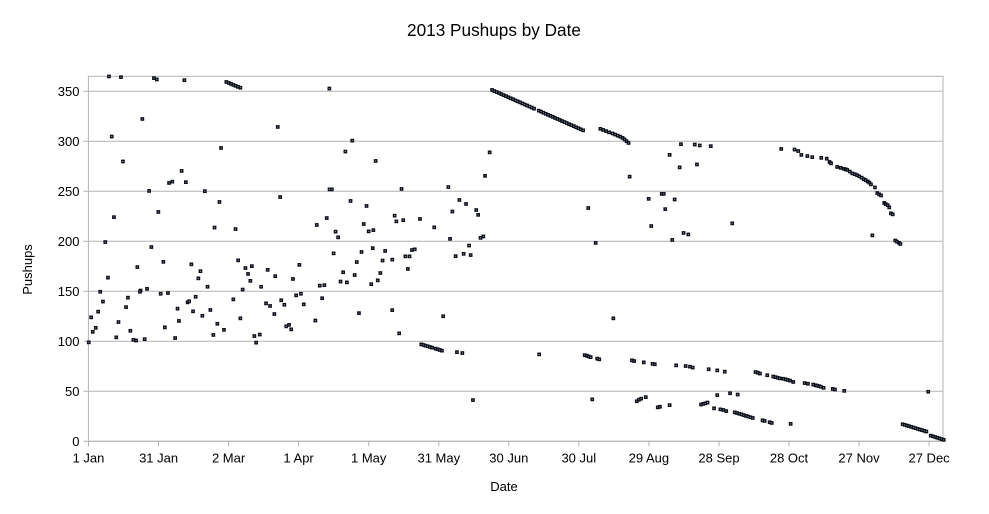 Image resolution: width=989 pixels, height=514 pixels. Describe the element at coordinates (229, 458) in the screenshot. I see `svg-text: 2 Mar` at that location.